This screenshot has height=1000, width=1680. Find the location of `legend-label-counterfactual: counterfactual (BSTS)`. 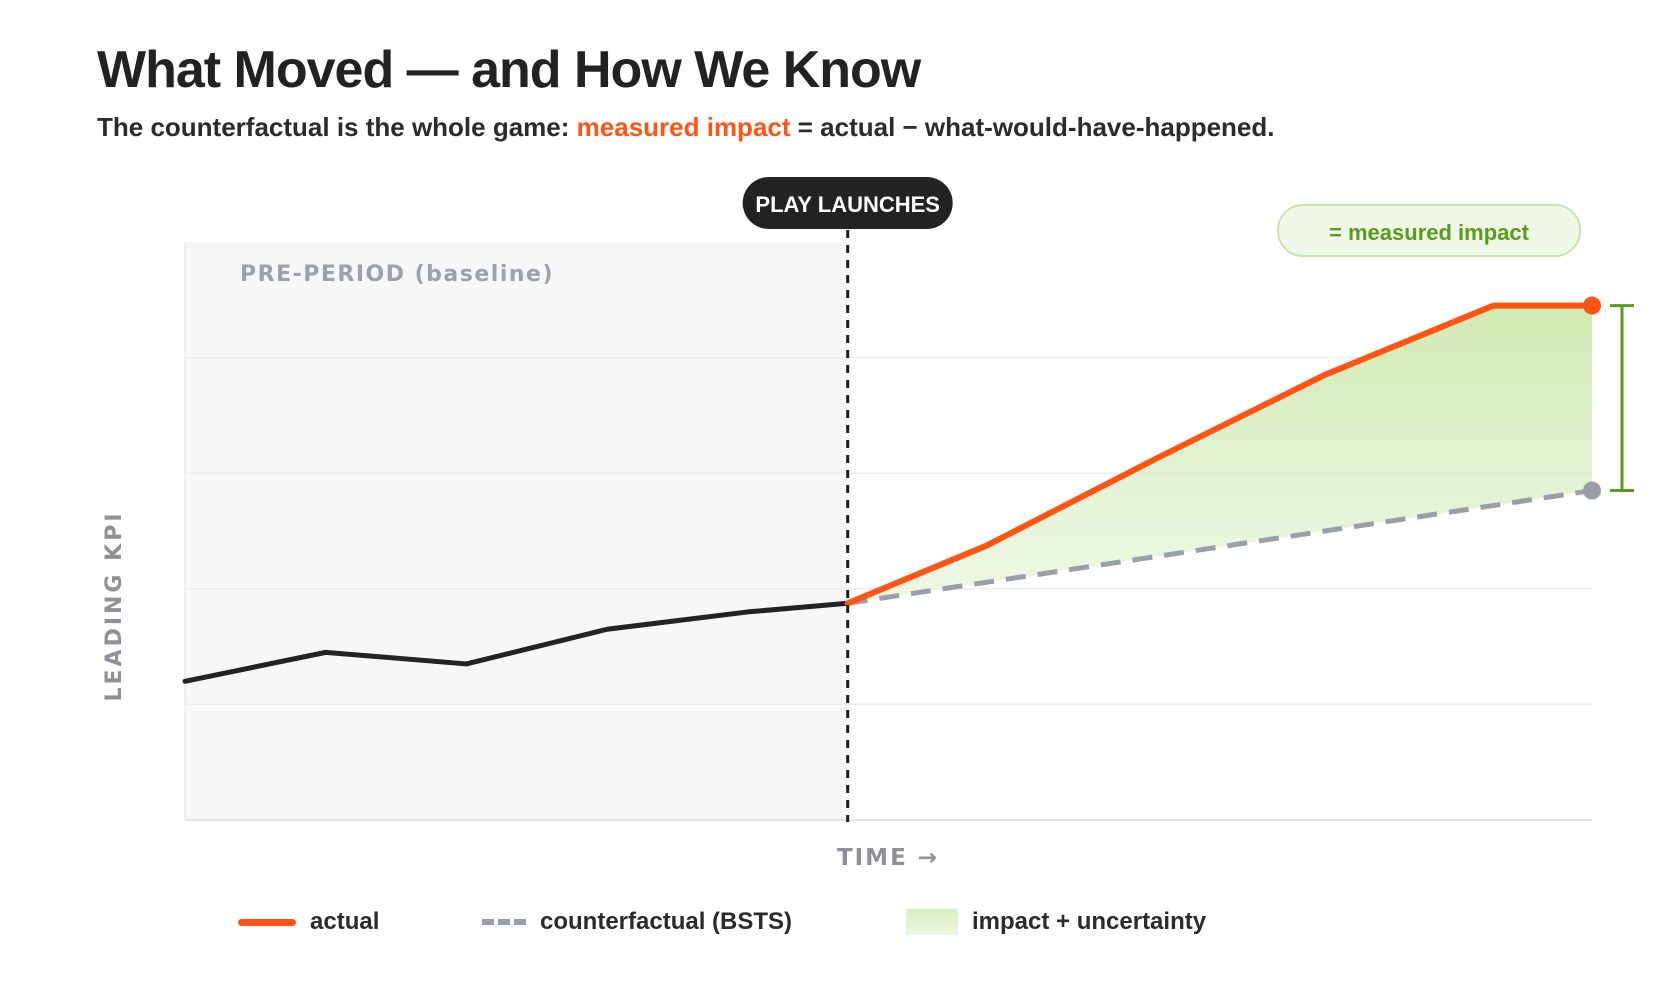

legend-label-counterfactual: counterfactual (BSTS) is located at coordinates (666, 921).